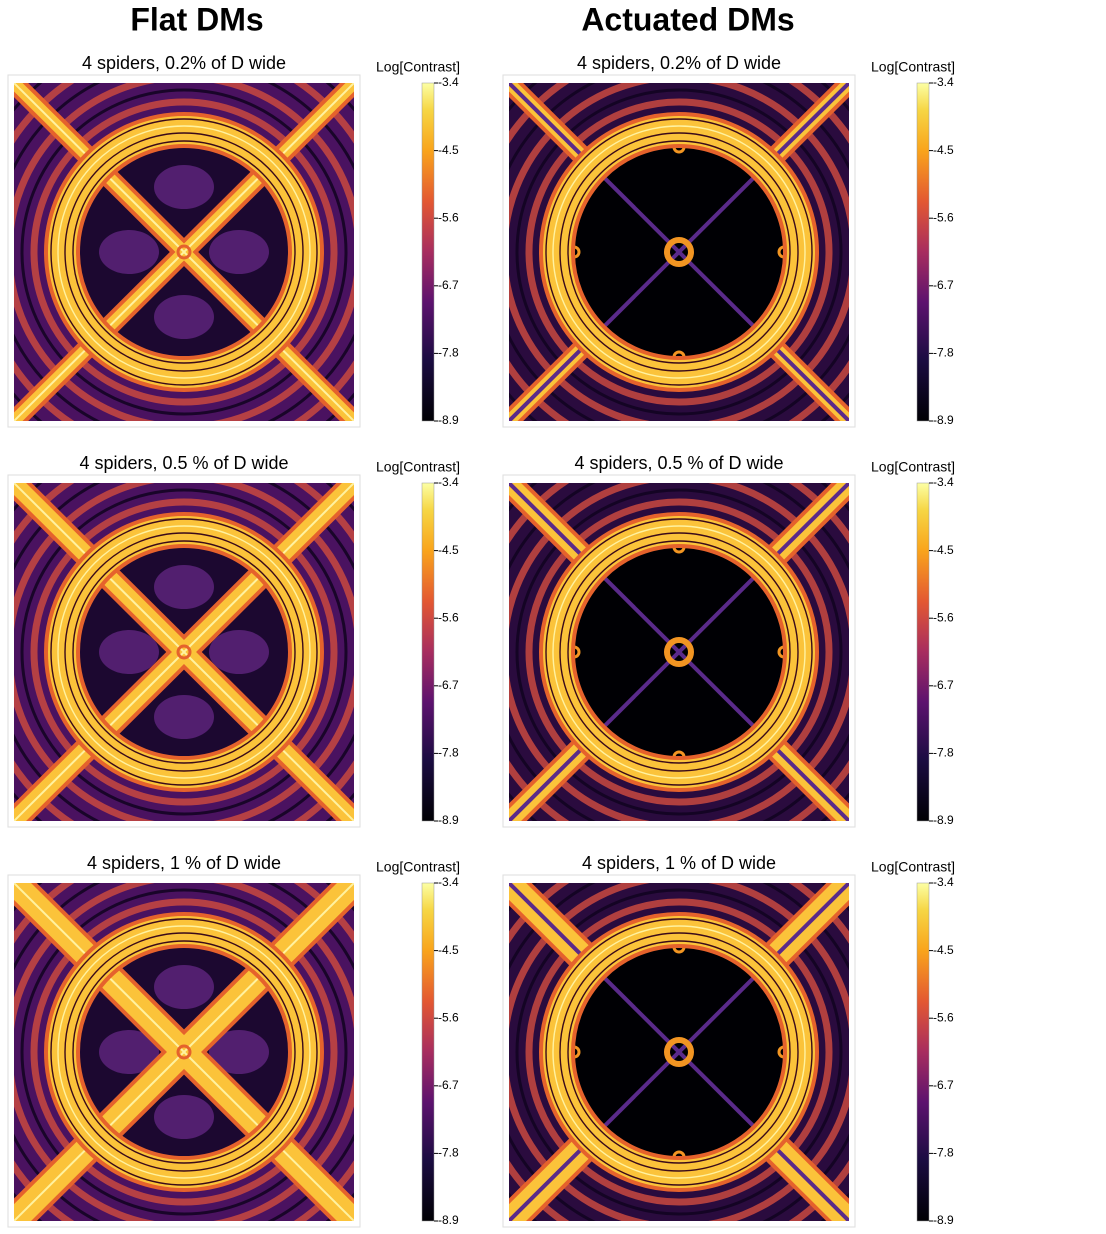 Image resolution: width=1106 pixels, height=1234 pixels. I want to click on column-title: Actuated DMs, so click(687, 19).